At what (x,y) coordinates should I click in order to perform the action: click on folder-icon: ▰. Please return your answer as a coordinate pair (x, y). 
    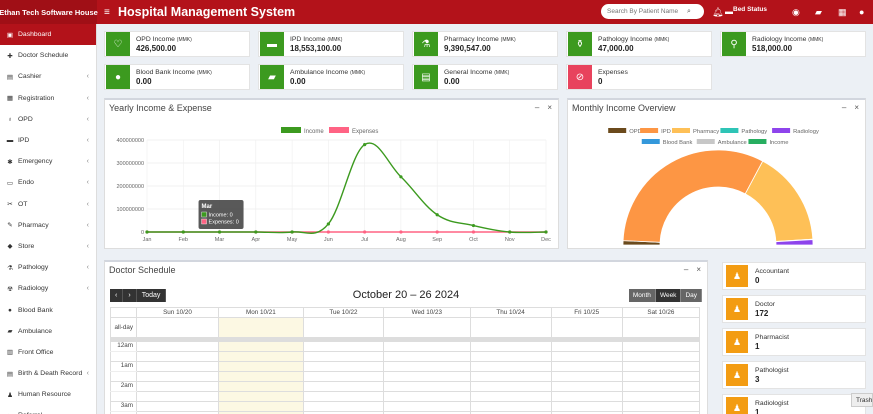
    Looking at the image, I should click on (818, 12).